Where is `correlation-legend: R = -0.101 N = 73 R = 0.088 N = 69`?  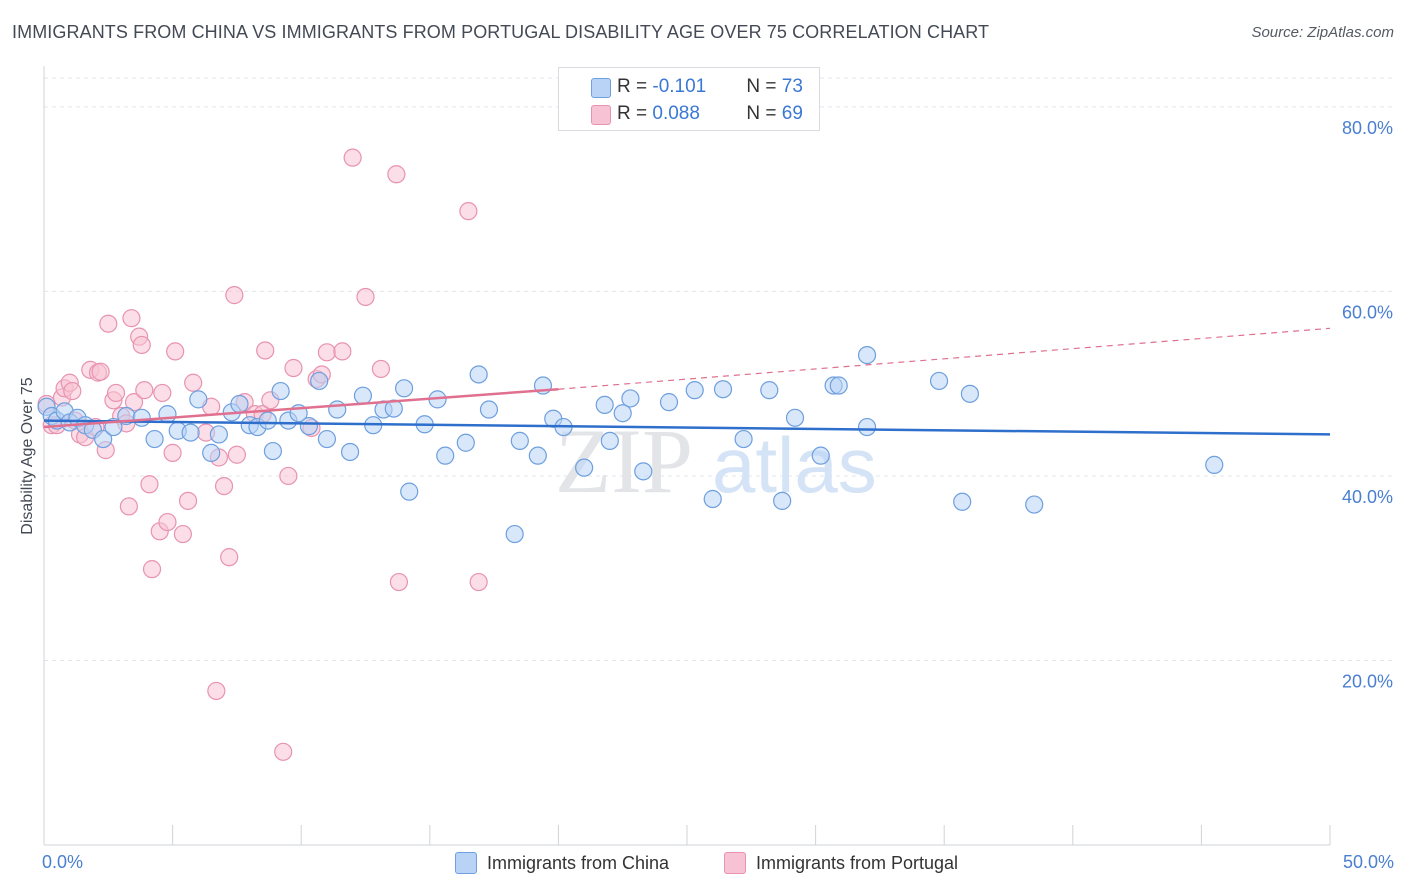 correlation-legend: R = -0.101 N = 73 R = 0.088 N = 69 is located at coordinates (689, 99).